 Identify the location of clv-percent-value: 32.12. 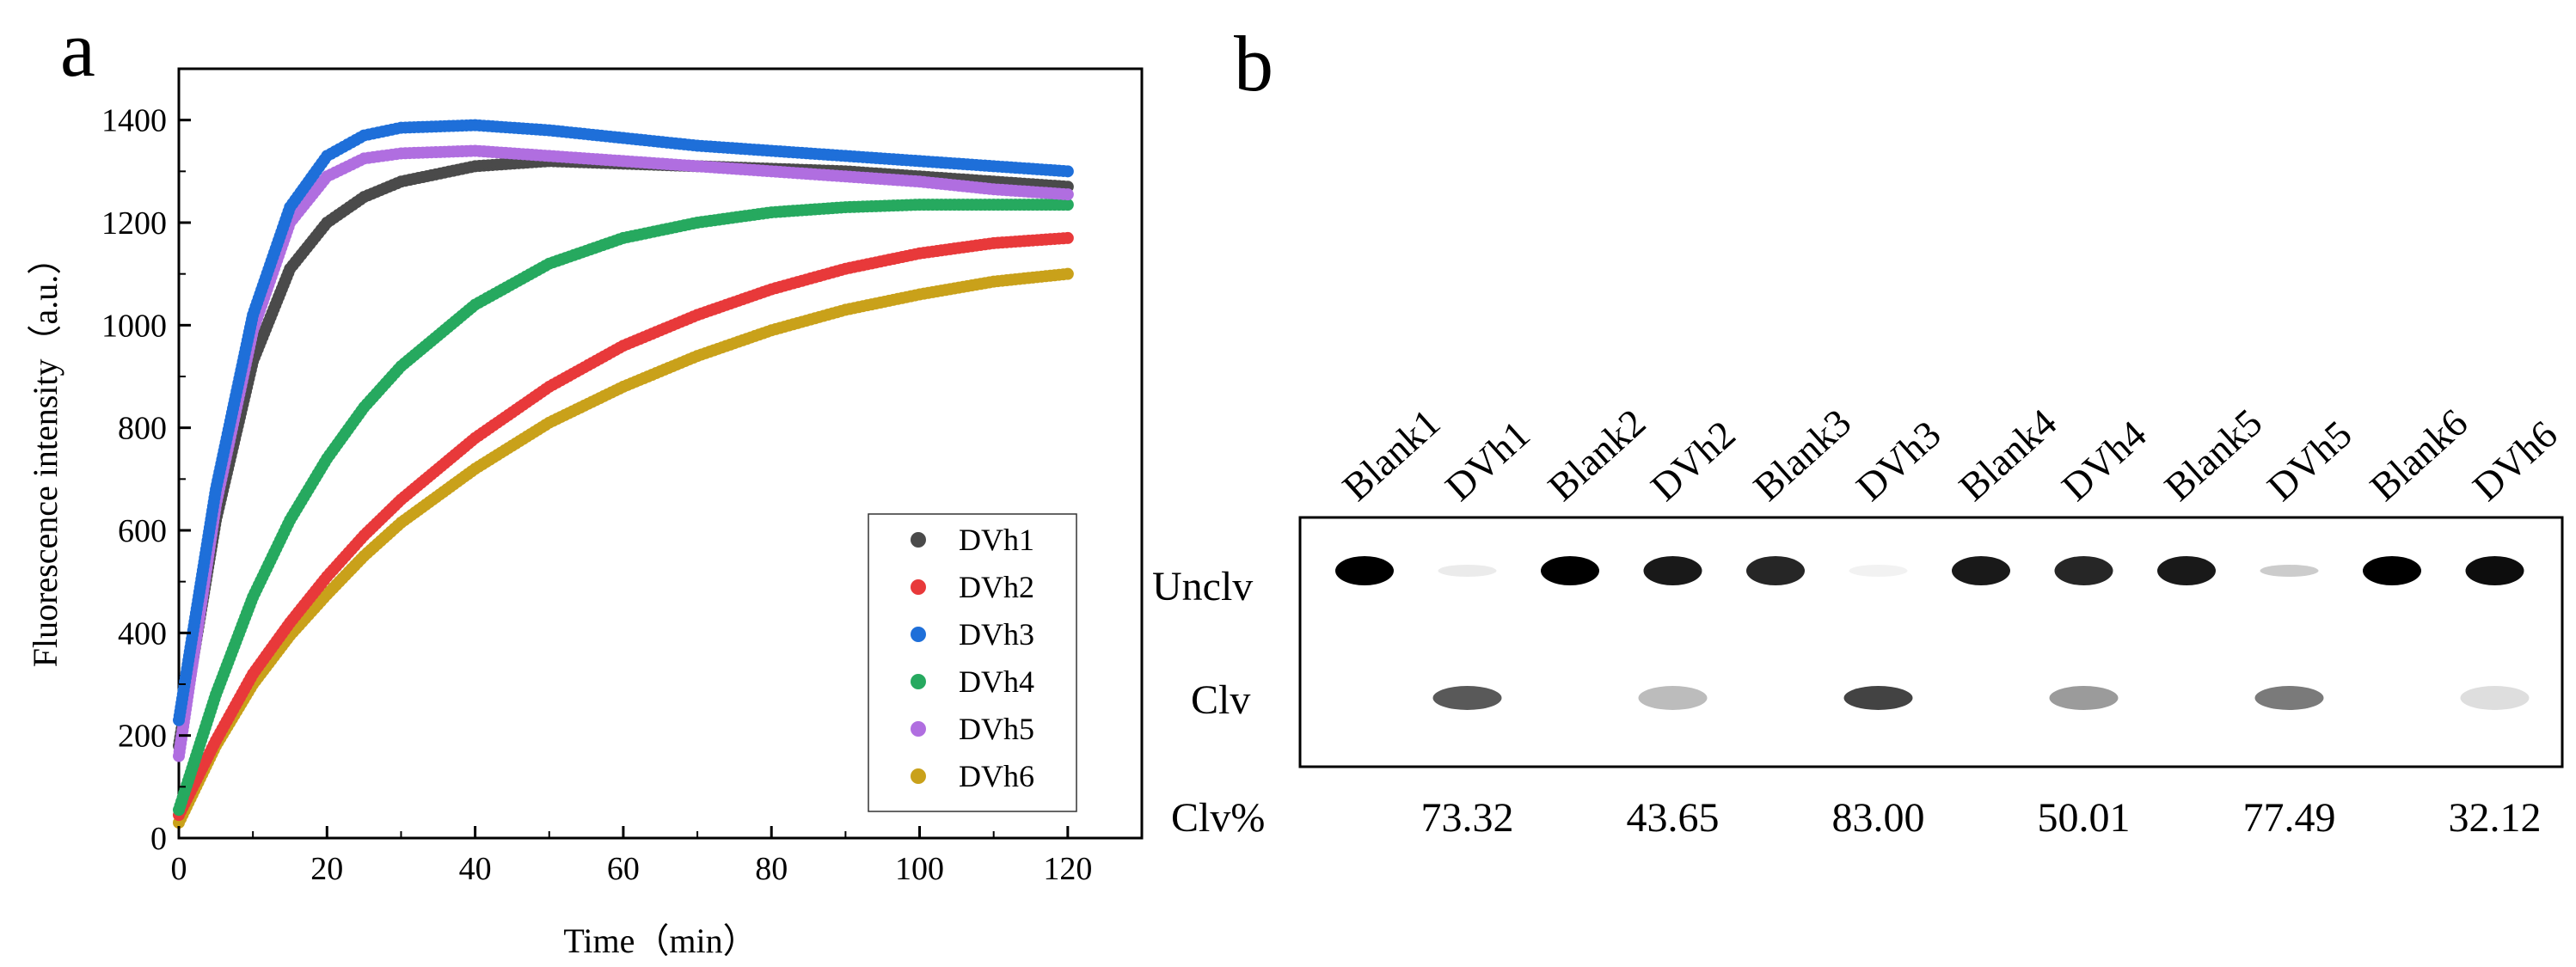
(2495, 818).